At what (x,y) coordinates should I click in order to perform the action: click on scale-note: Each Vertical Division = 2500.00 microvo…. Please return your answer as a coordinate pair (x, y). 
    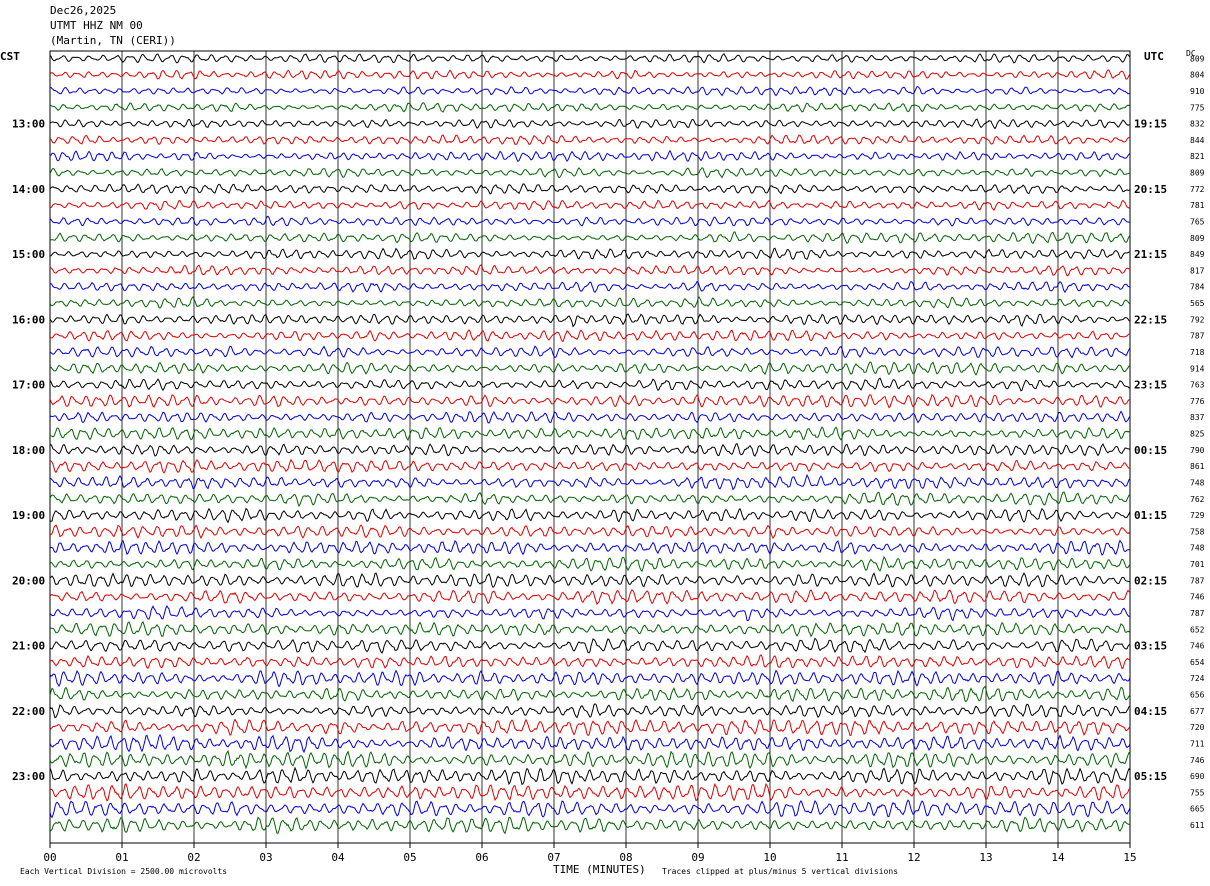
    Looking at the image, I should click on (124, 871).